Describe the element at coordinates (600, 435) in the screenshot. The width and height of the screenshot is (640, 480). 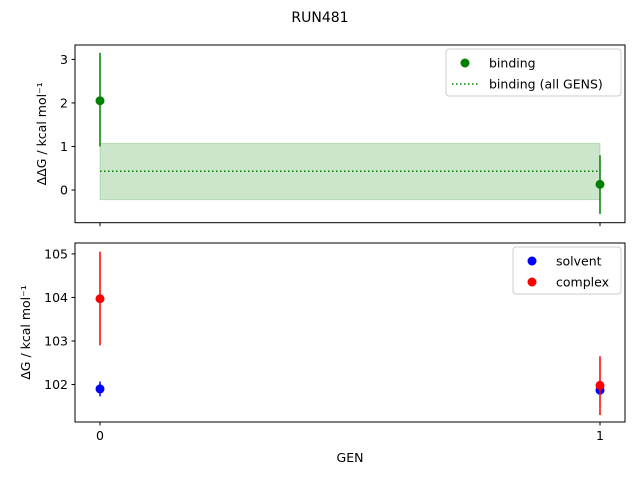
I see `x-tick-label: 1` at that location.